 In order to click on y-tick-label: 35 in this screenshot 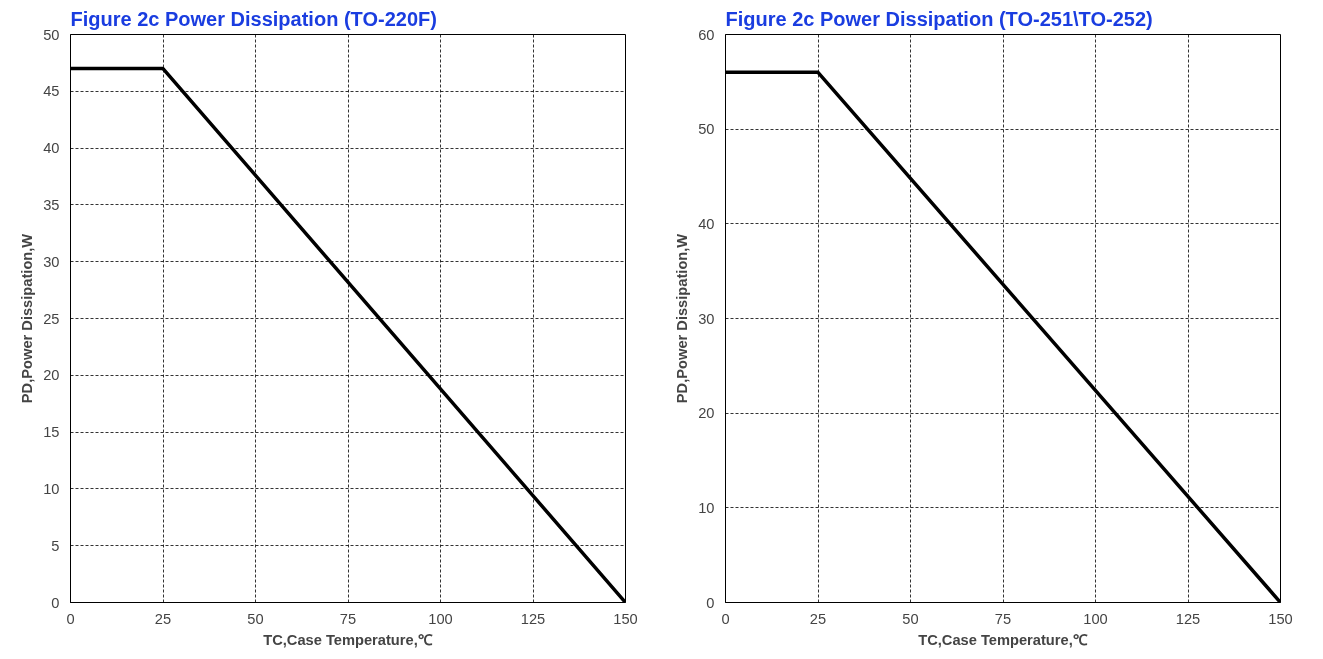, I will do `click(51, 204)`.